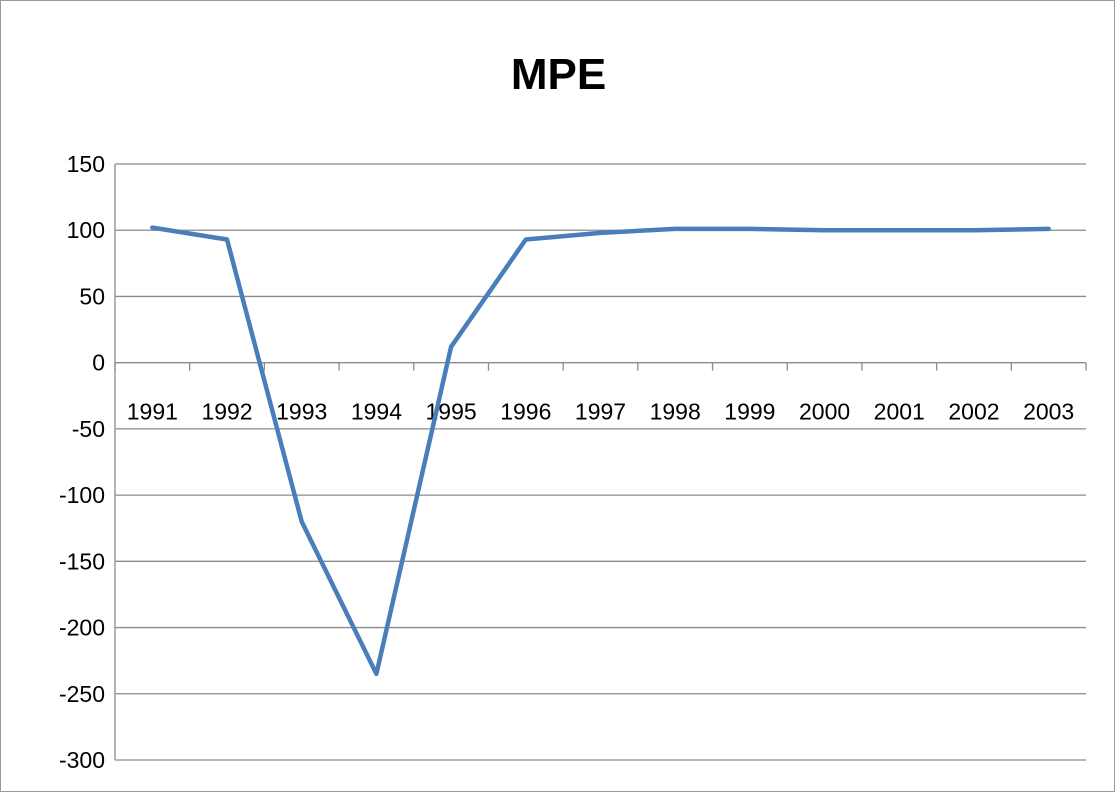  Describe the element at coordinates (98, 363) in the screenshot. I see `y-tick-label: 0` at that location.